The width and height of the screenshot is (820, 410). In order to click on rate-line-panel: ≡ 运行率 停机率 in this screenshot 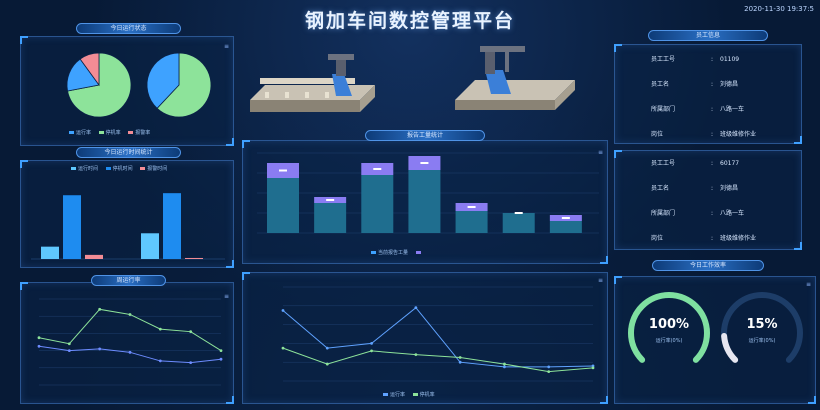, I will do `click(425, 338)`.